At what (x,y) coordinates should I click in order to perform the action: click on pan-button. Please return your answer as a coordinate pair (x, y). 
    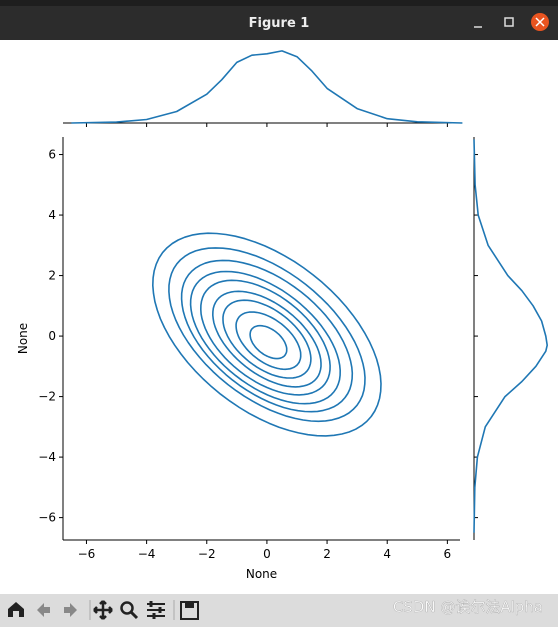
    Looking at the image, I should click on (103, 610).